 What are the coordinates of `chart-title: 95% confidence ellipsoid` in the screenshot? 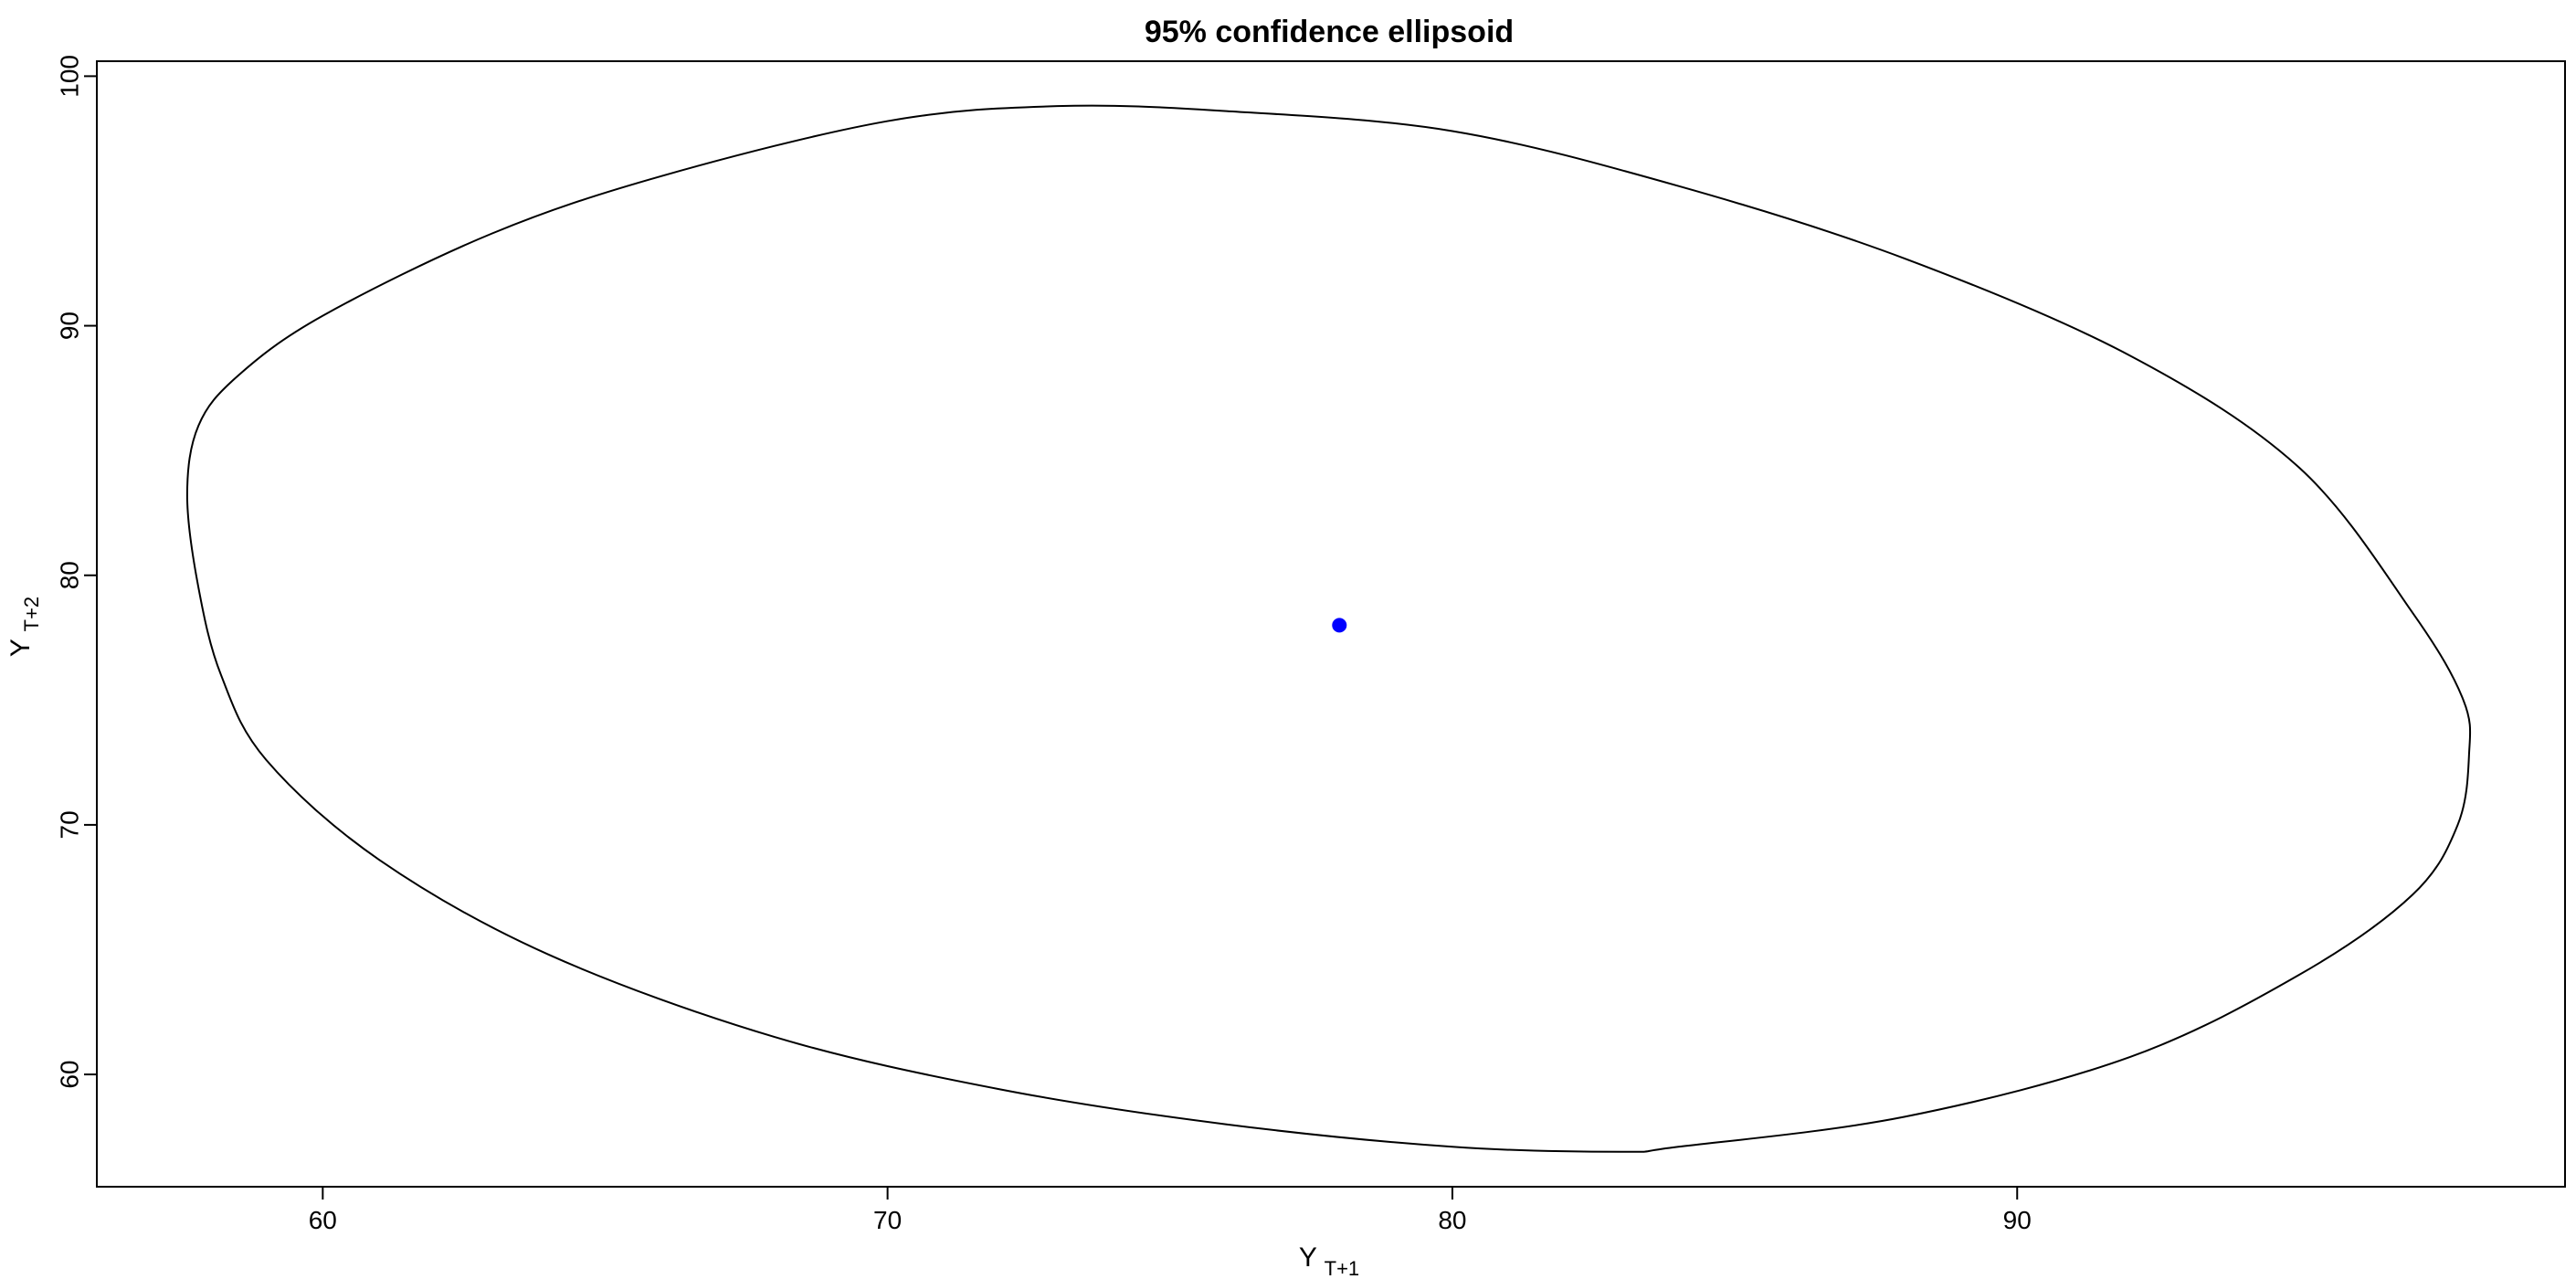 It's located at (1329, 32).